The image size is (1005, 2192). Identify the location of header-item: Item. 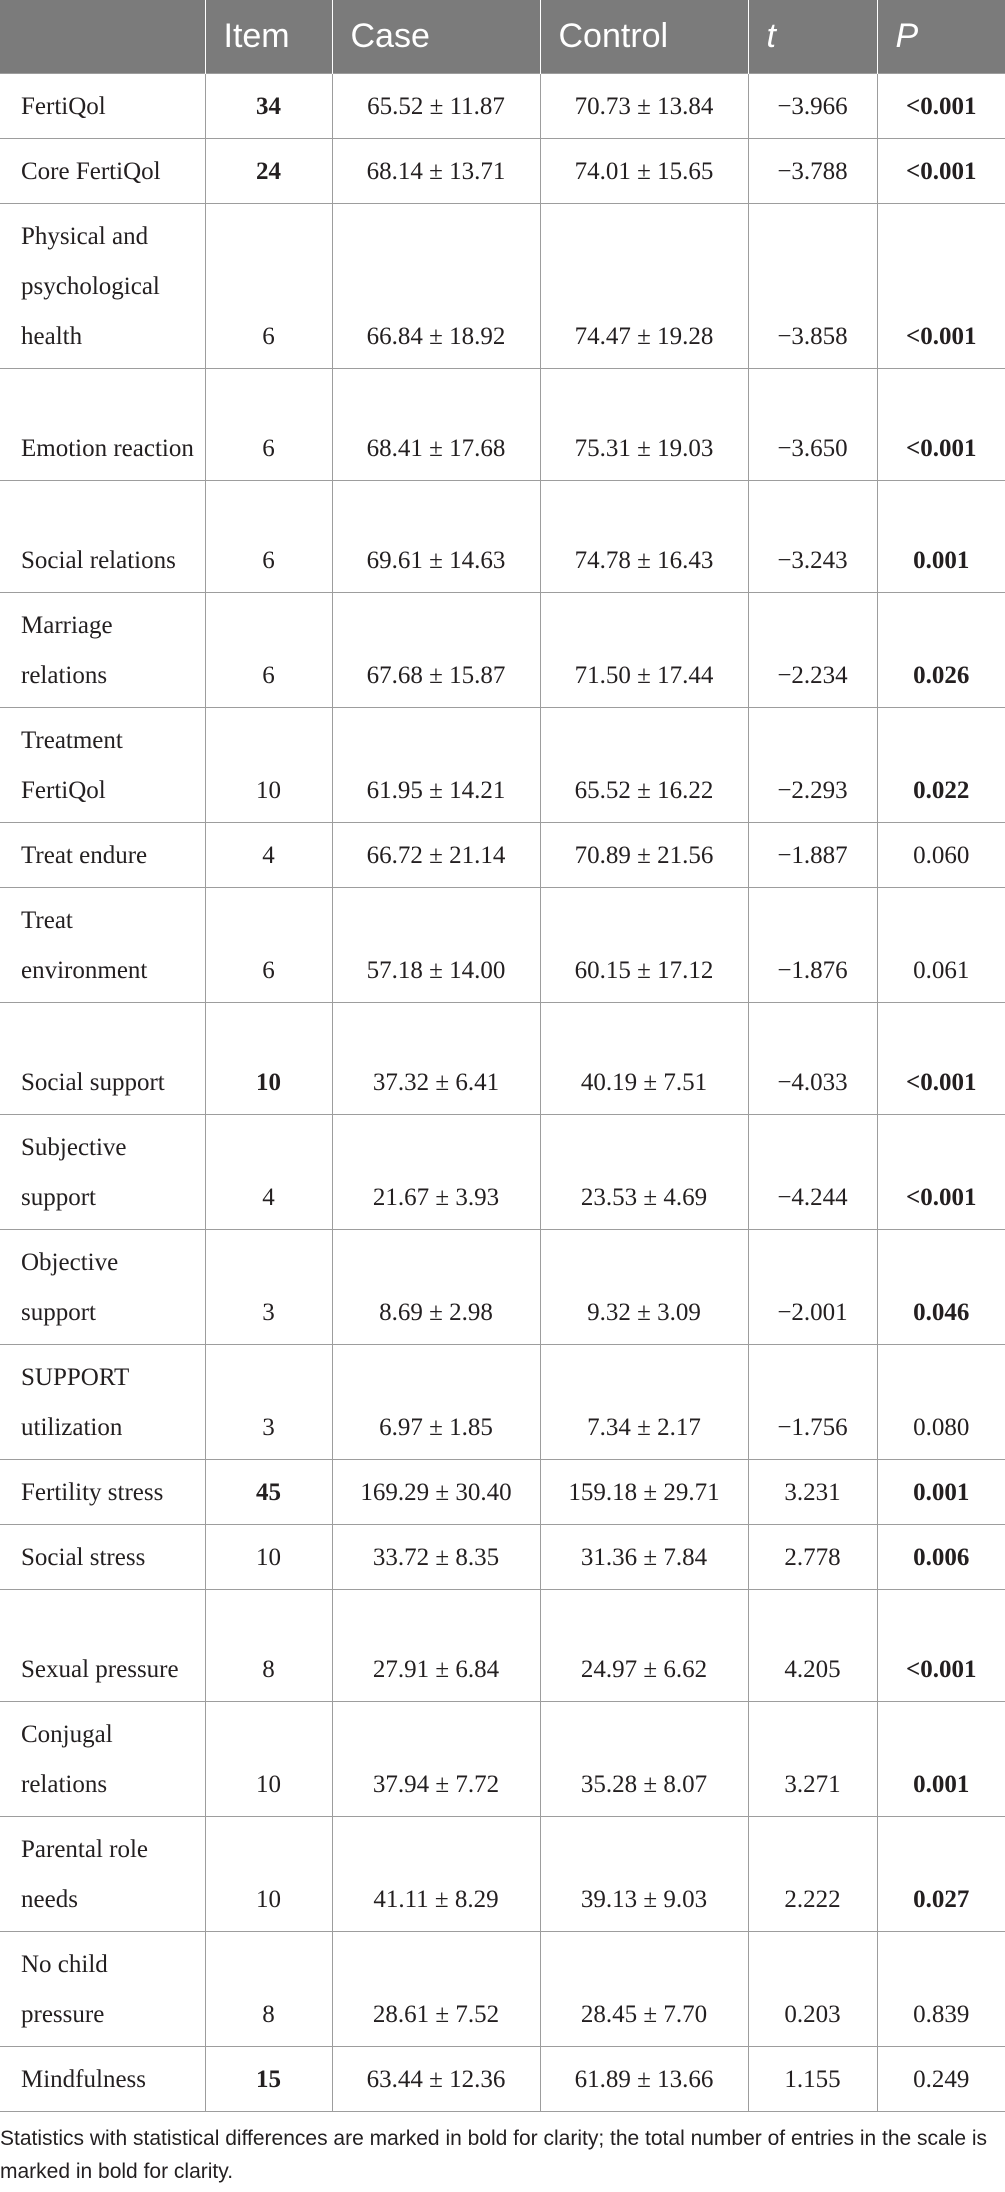
(268, 37).